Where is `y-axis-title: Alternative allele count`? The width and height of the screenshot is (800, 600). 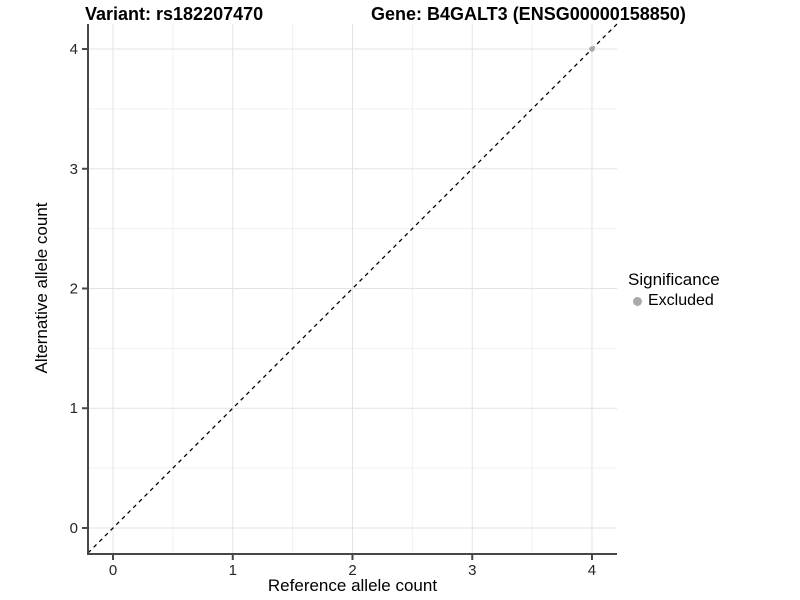 y-axis-title: Alternative allele count is located at coordinates (41, 288).